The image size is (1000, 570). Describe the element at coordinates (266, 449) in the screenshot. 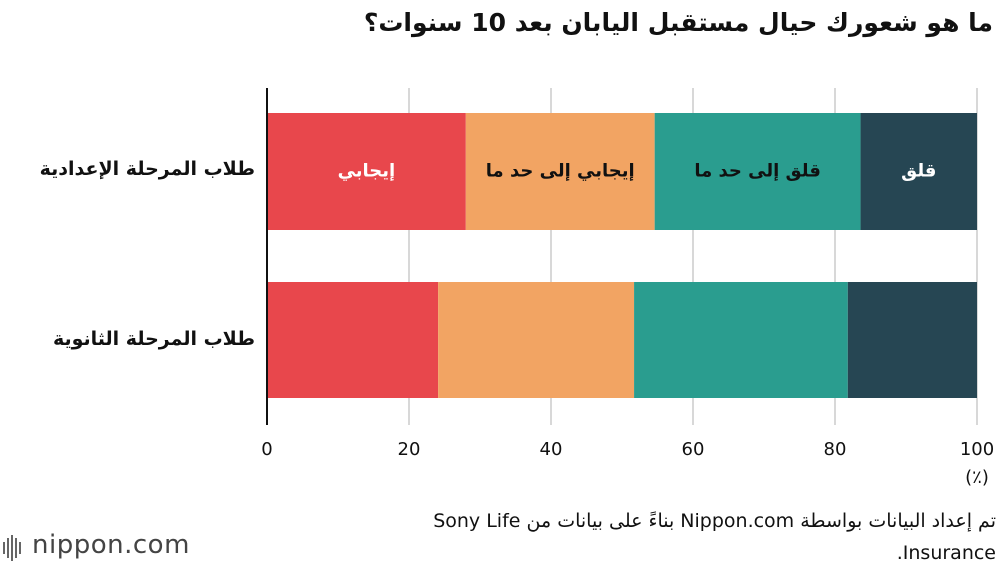

I see `x-tick-label: 0` at that location.